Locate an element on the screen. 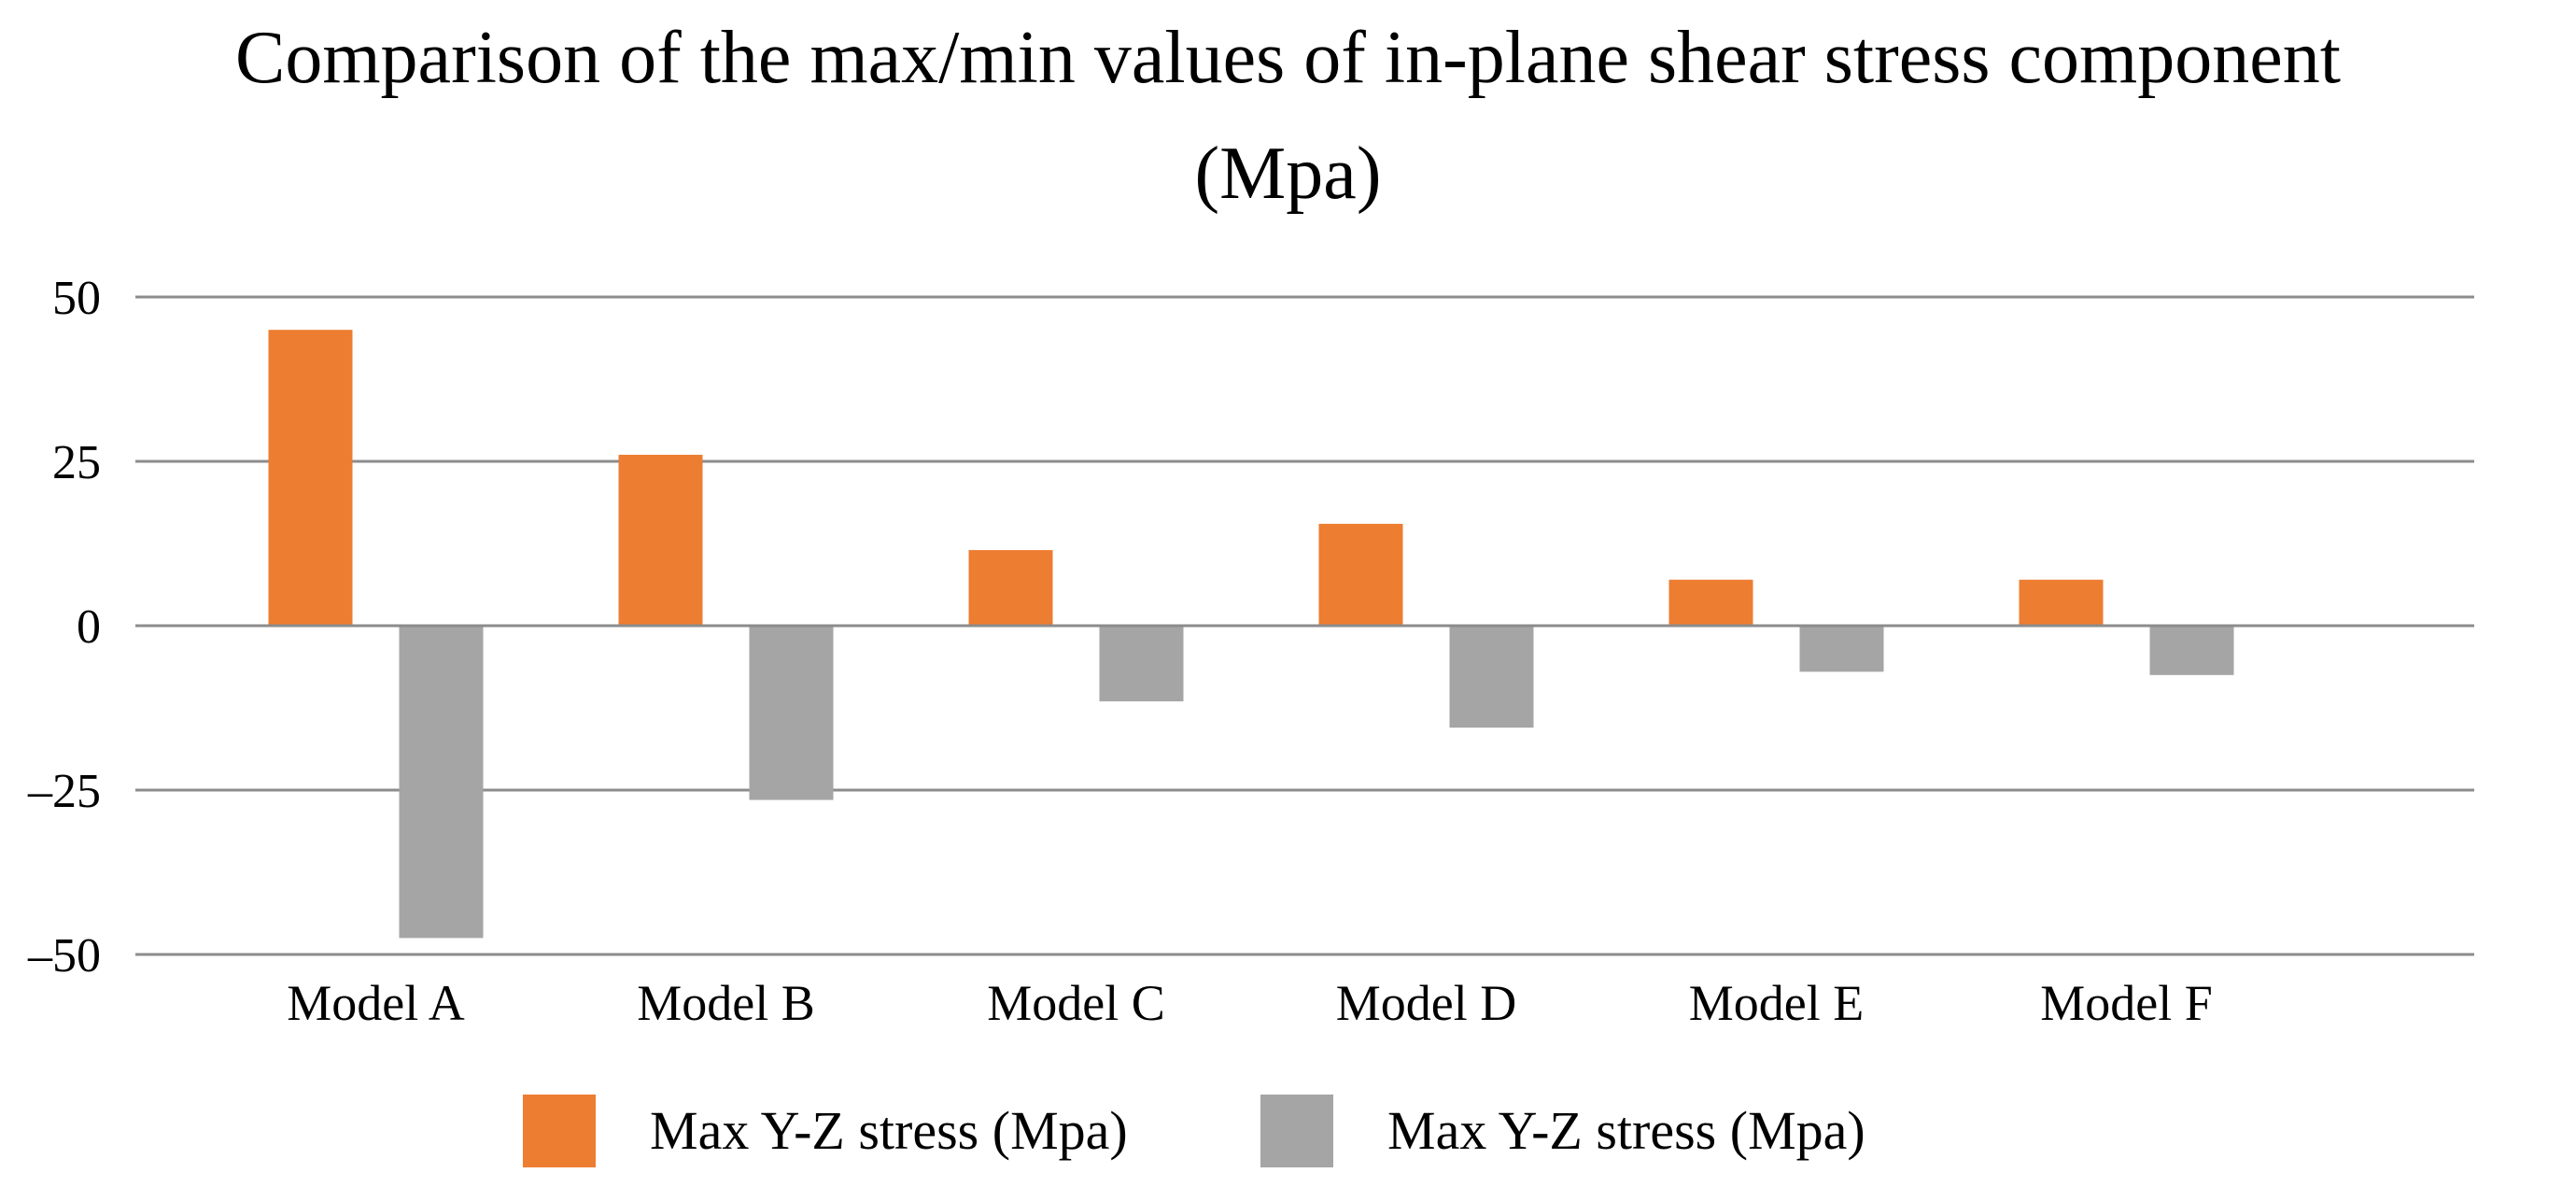 The image size is (2576, 1187). chart-title-unit: (Mpa) is located at coordinates (1288, 174).